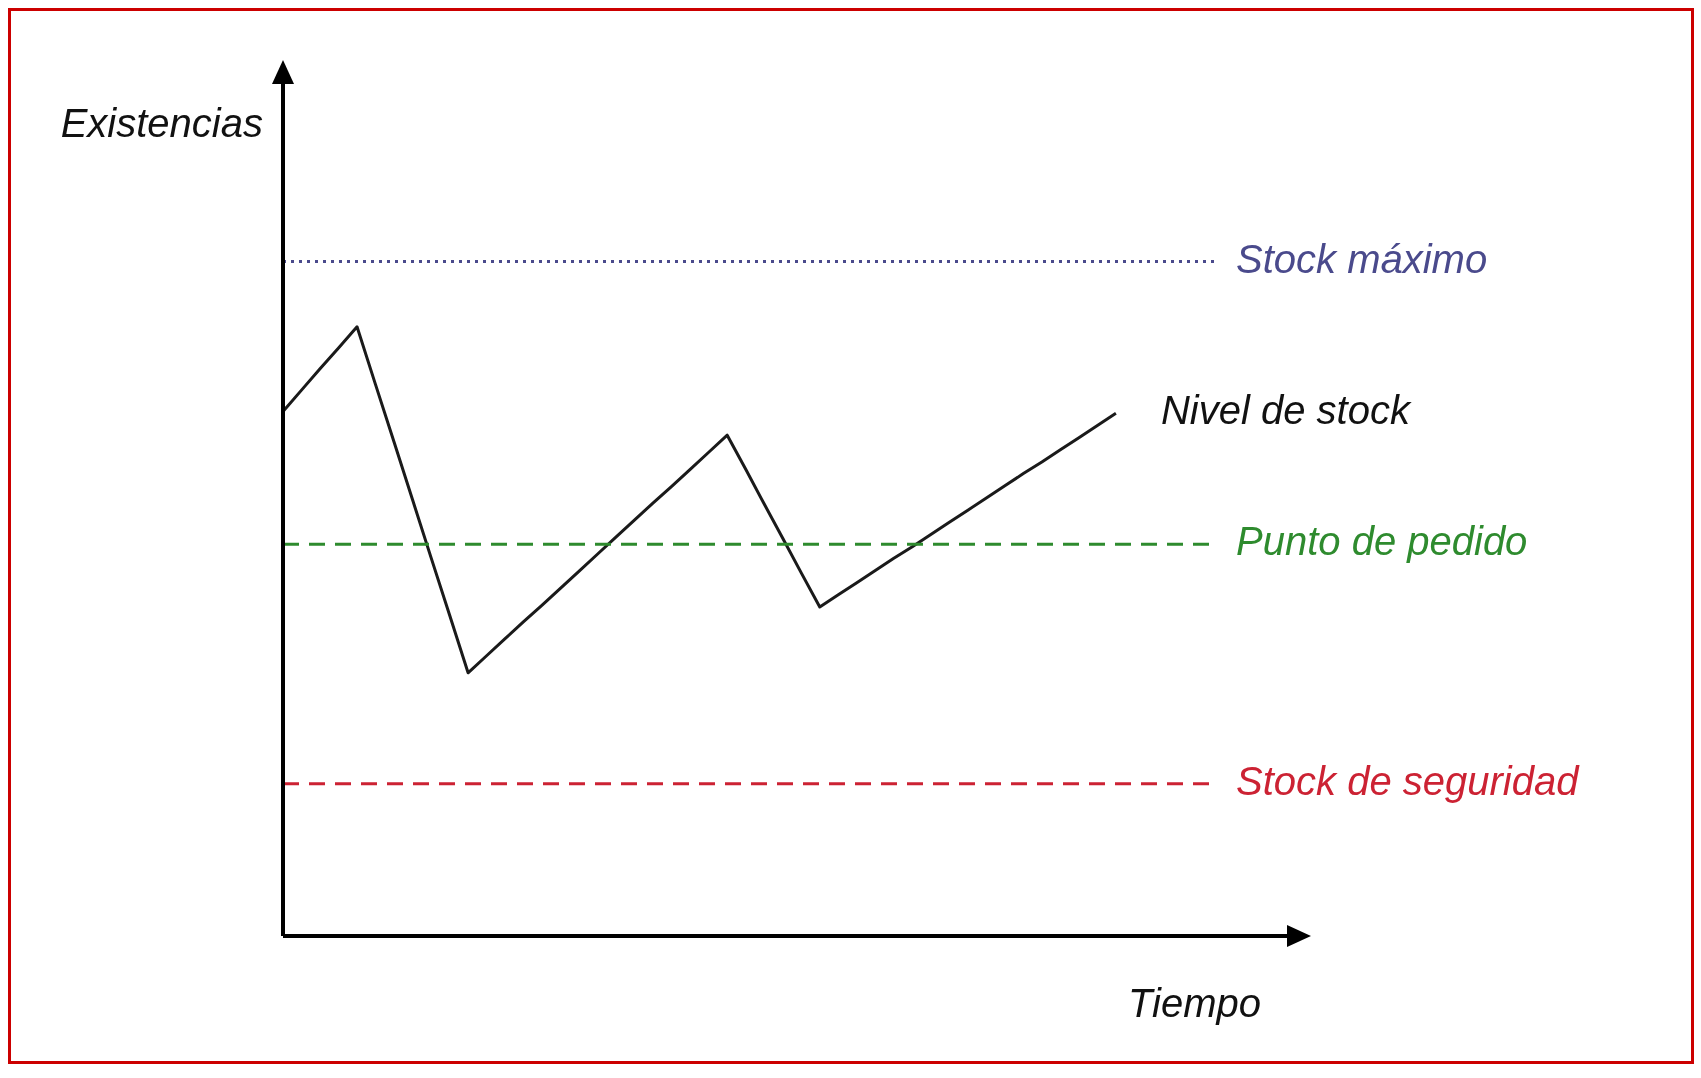  I want to click on ref-line-label: Stock máximo, so click(1362, 258).